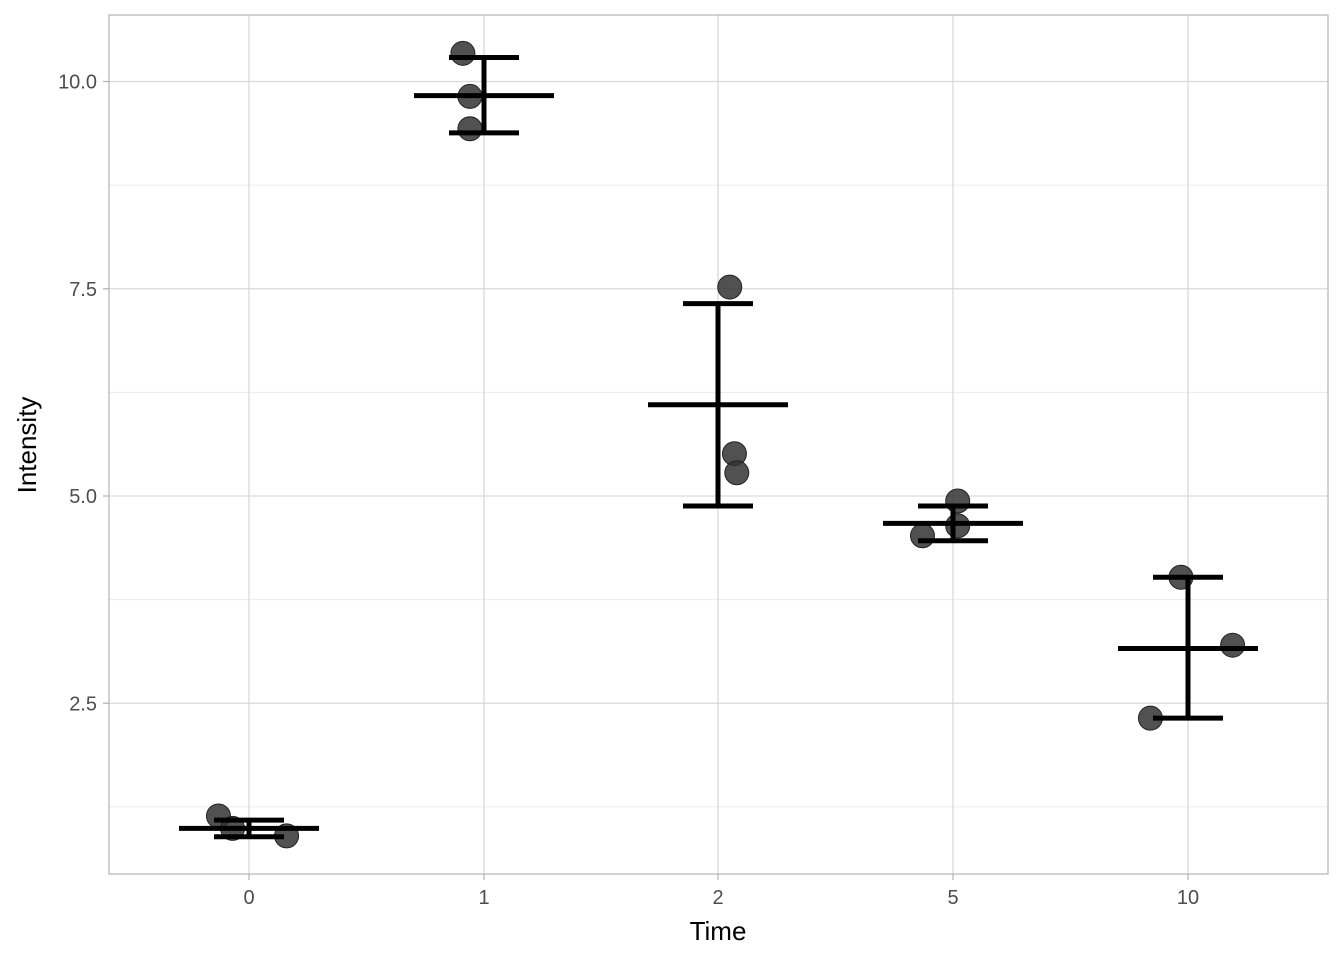 The height and width of the screenshot is (960, 1344). What do you see at coordinates (83, 704) in the screenshot?
I see `y-tick-label: 2.5` at bounding box center [83, 704].